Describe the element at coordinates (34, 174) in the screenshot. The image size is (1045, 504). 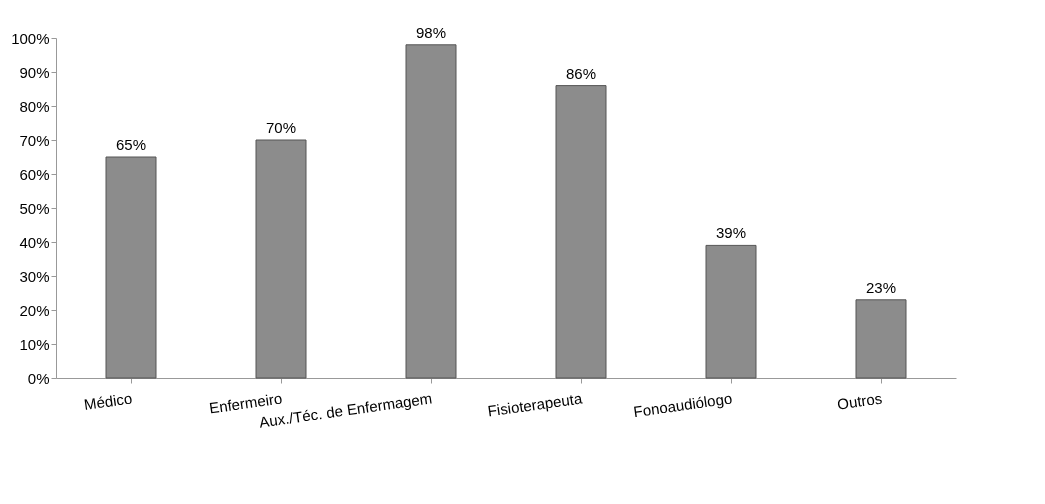
I see `y-tick-label: 60%` at that location.